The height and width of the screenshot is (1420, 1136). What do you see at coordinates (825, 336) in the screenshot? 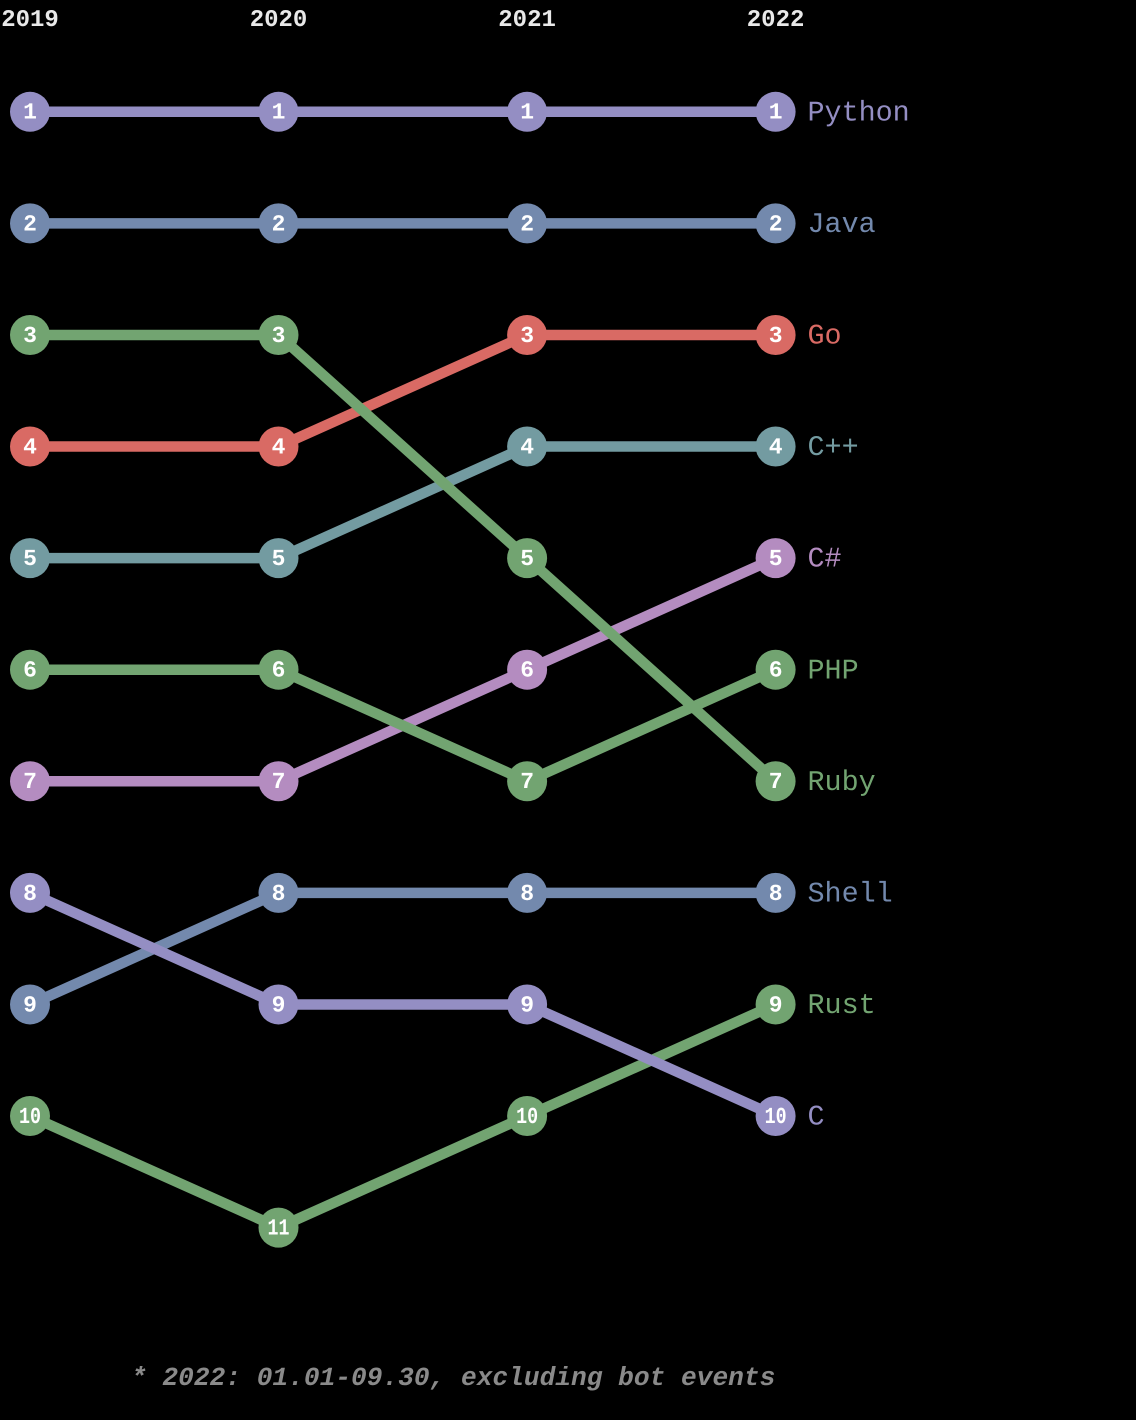
I see `svg-text: Go` at bounding box center [825, 336].